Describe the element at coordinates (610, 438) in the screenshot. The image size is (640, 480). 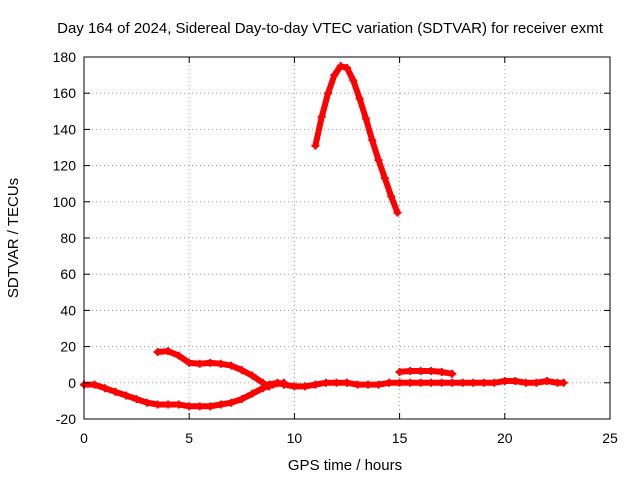
I see `x-tick-label: 25` at that location.